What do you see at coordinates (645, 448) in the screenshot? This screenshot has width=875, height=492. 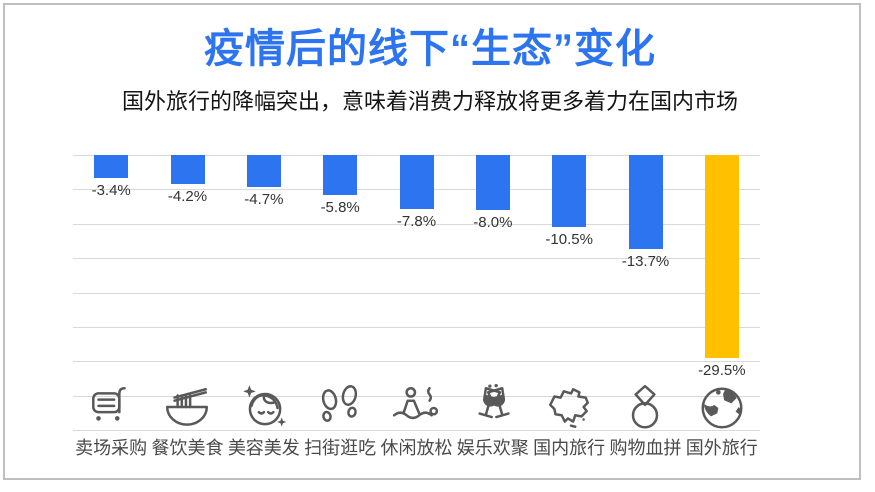 I see `category-label: 购物血拼` at bounding box center [645, 448].